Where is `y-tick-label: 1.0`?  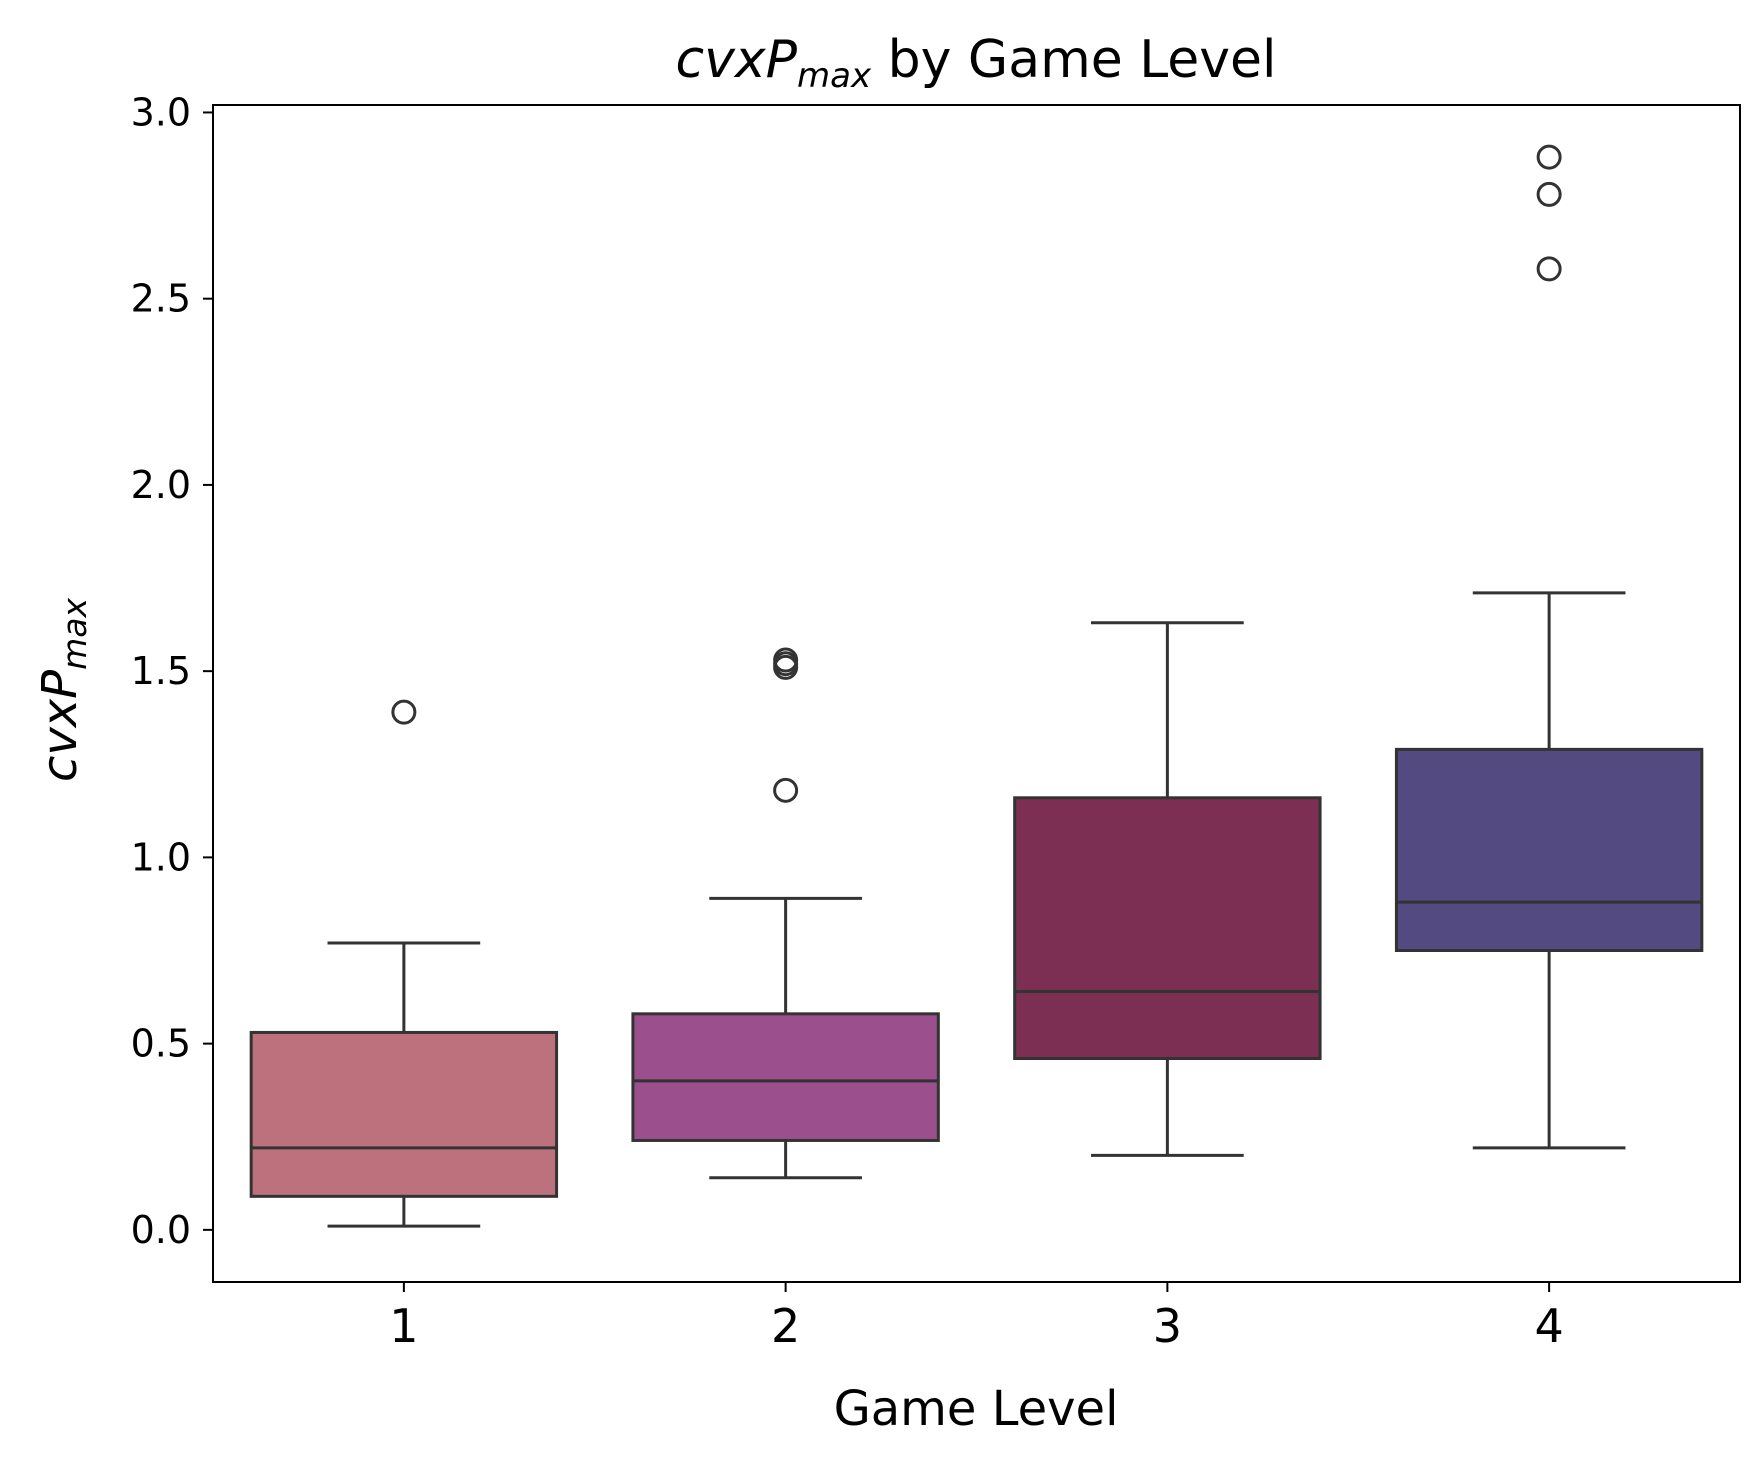
y-tick-label: 1.0 is located at coordinates (161, 857).